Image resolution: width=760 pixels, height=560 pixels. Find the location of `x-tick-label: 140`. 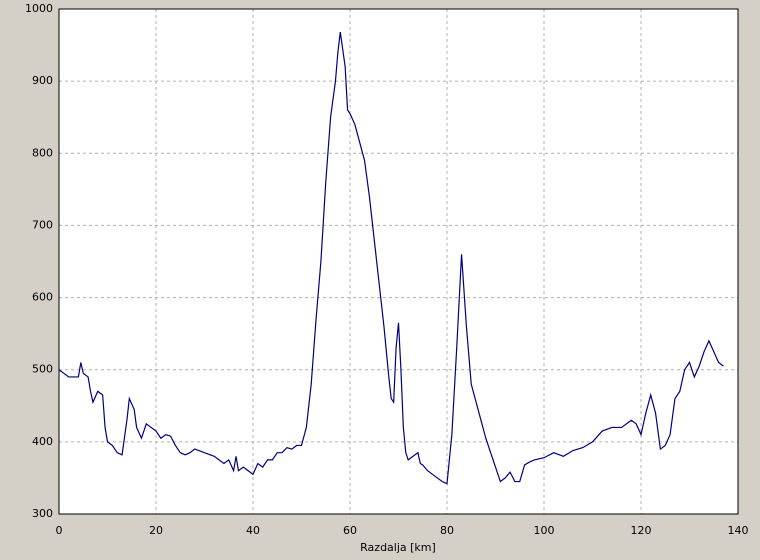

x-tick-label: 140 is located at coordinates (738, 530).